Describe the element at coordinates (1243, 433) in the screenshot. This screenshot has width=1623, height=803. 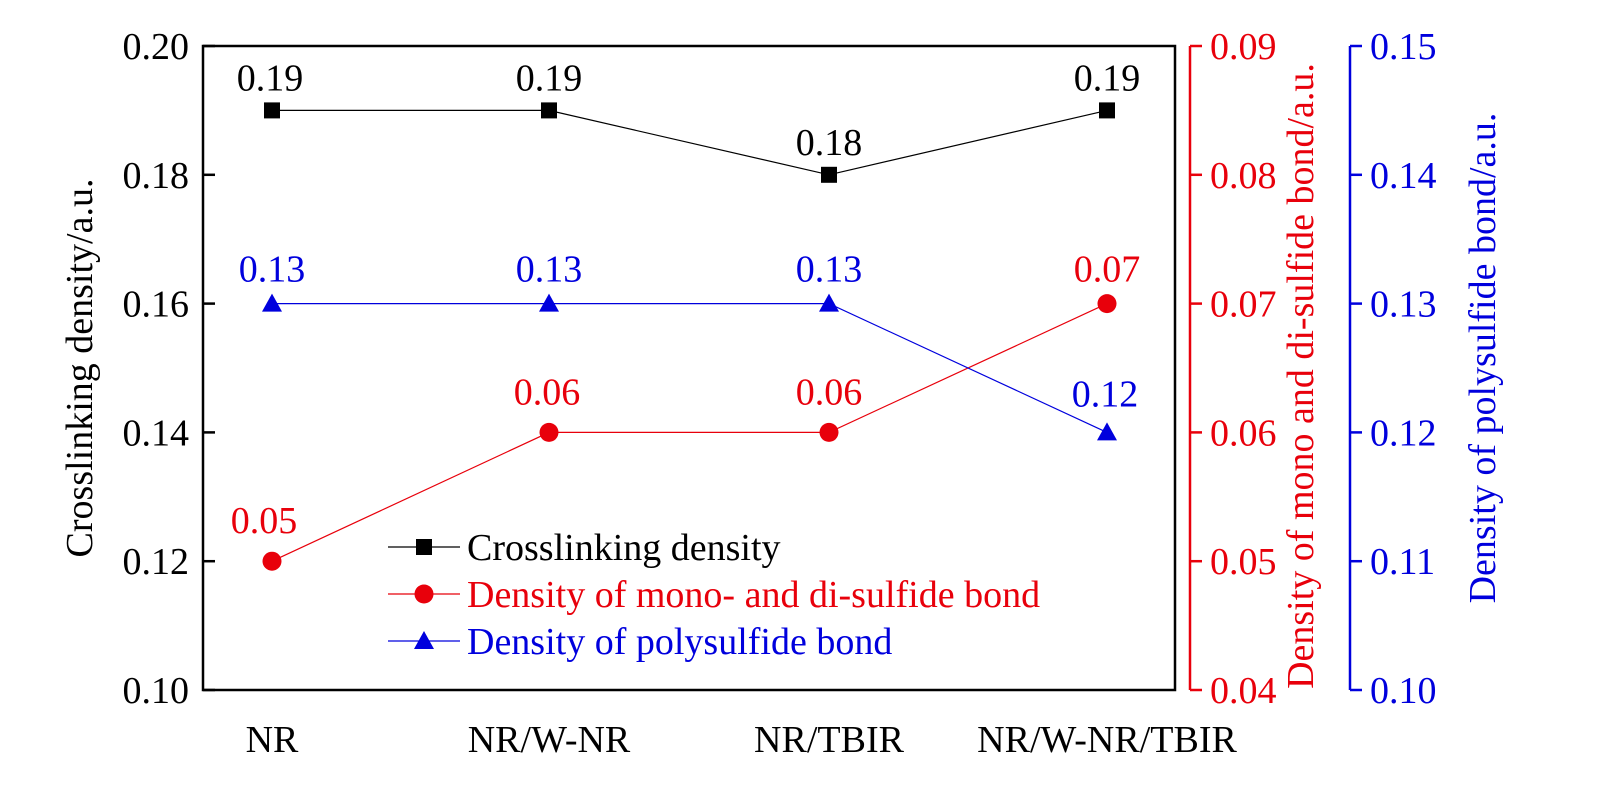
I see `right-axis-1-tick-label: 0.06` at that location.